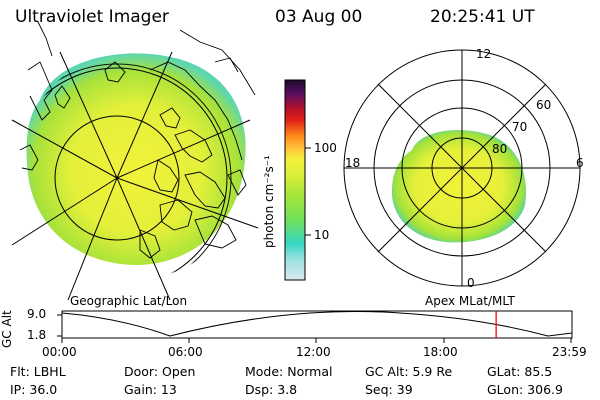 This screenshot has height=400, width=600. Describe the element at coordinates (520, 371) in the screenshot. I see `info-glat: GLat: 85.5` at that location.